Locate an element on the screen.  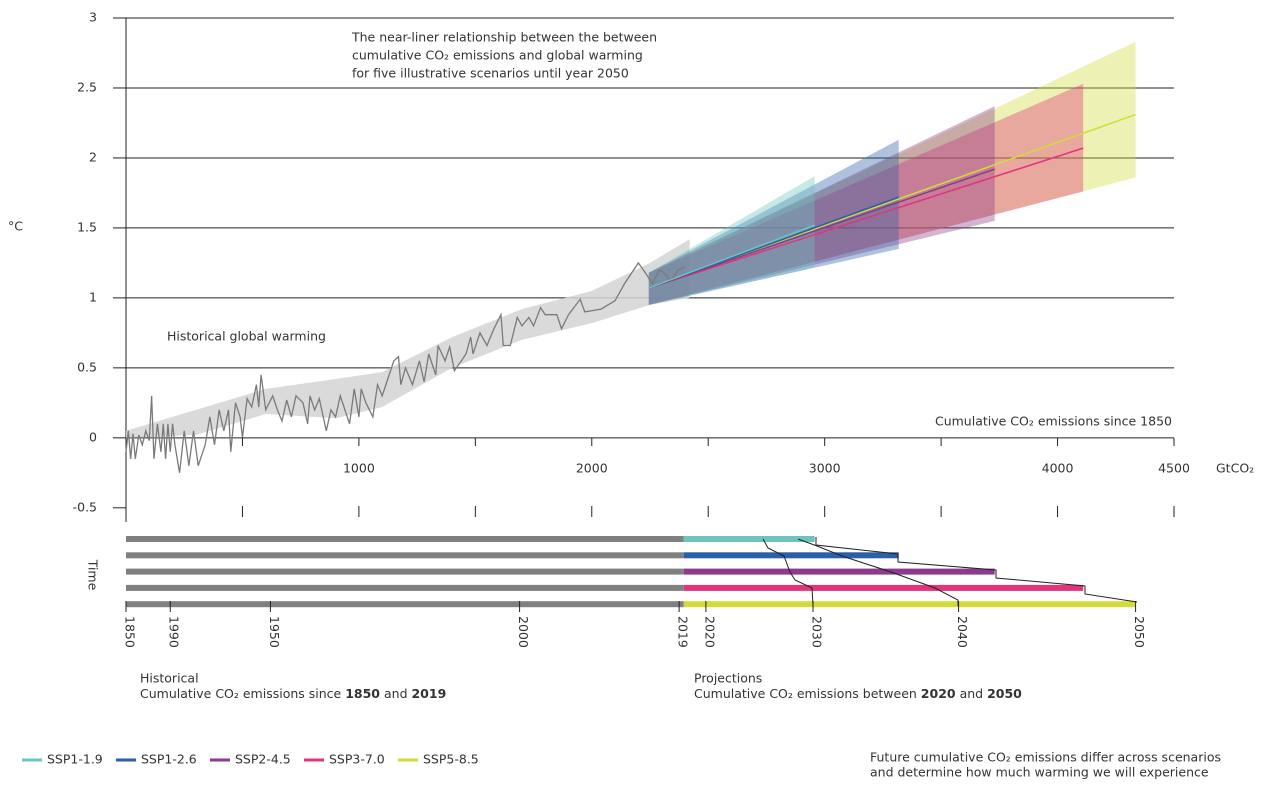
x-tick-label: 2000 is located at coordinates (592, 468).